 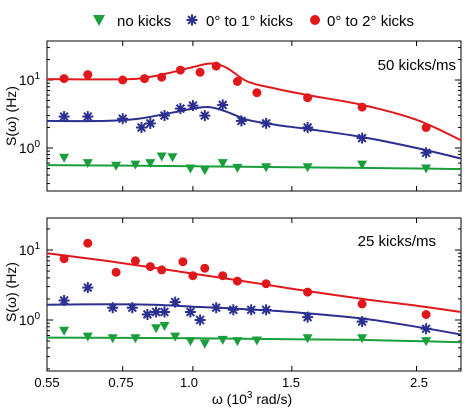 What do you see at coordinates (37, 76) in the screenshot?
I see `panel-top-ytick-10-1-exp: 1` at bounding box center [37, 76].